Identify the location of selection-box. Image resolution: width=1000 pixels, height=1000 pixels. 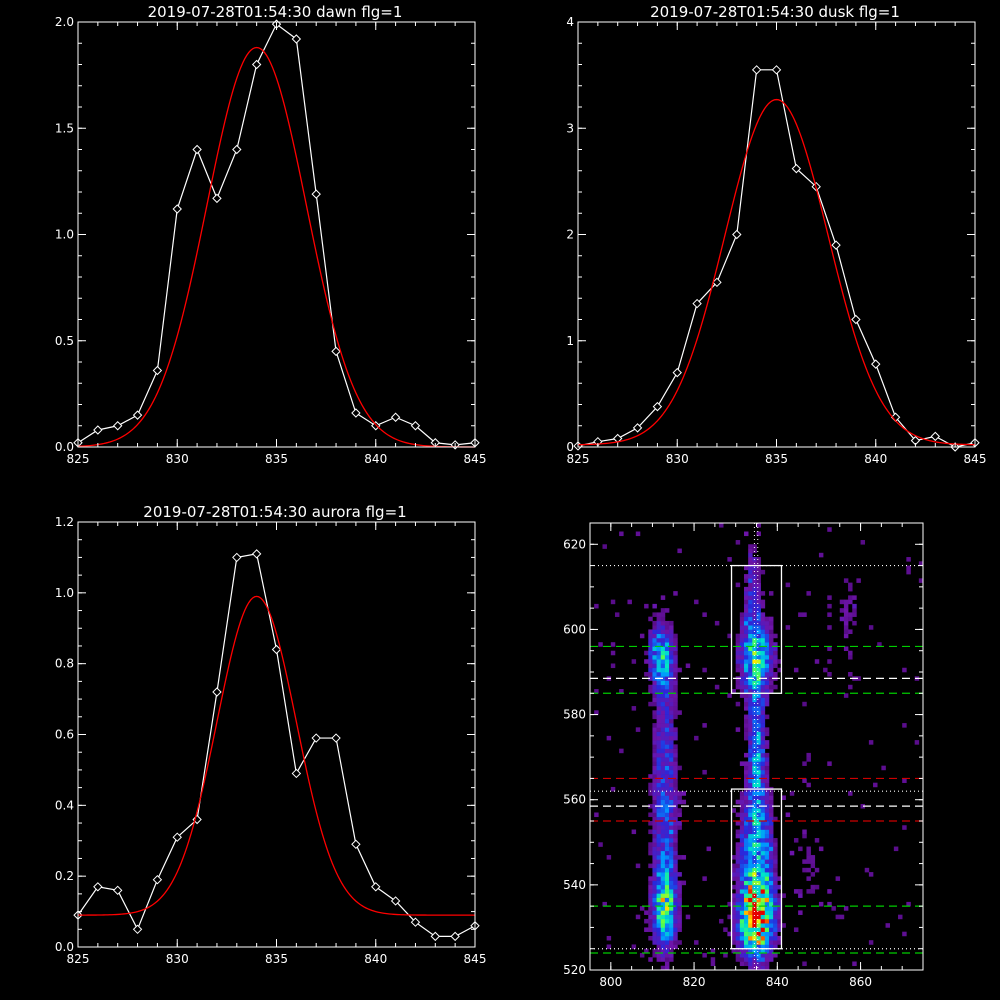
(756, 869).